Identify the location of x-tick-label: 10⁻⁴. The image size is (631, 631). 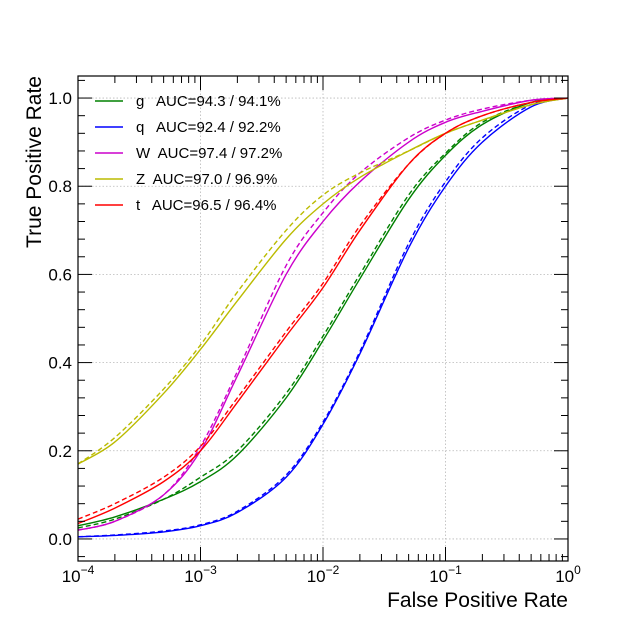
(78, 574).